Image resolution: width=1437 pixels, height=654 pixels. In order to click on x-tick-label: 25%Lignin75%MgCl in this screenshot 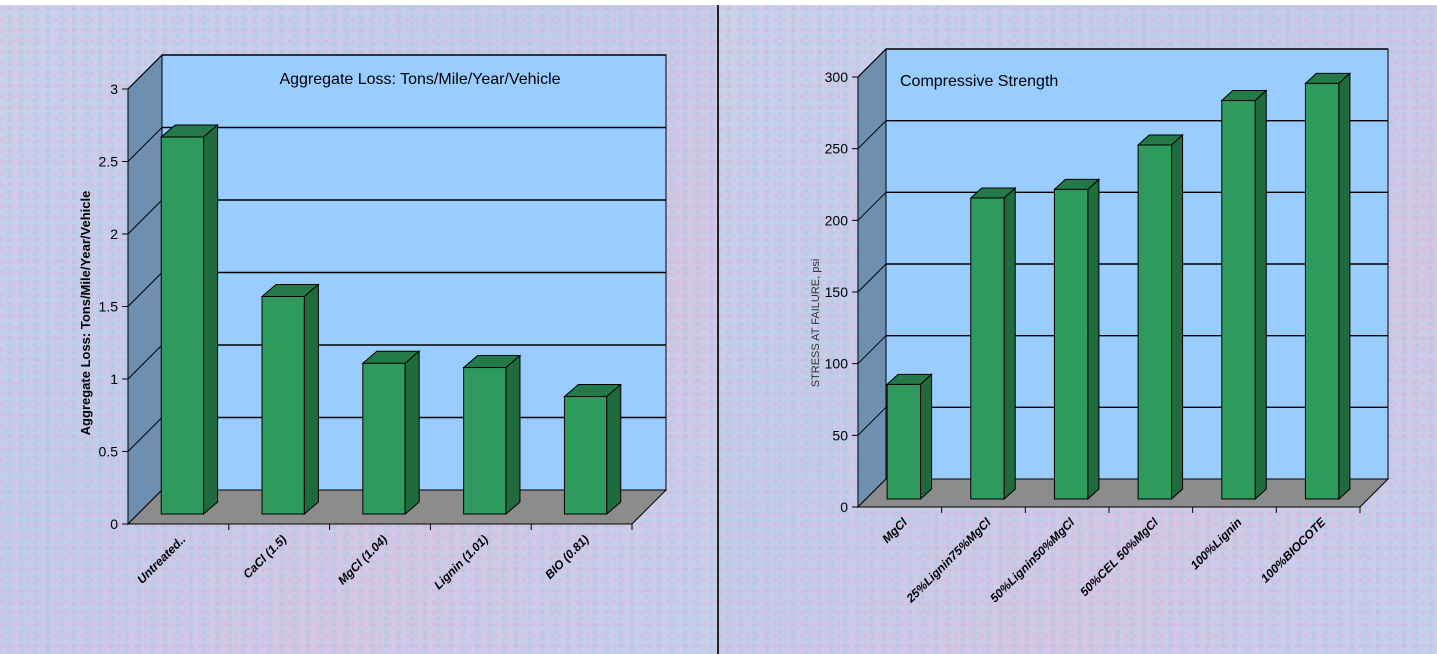, I will do `click(948, 560)`.